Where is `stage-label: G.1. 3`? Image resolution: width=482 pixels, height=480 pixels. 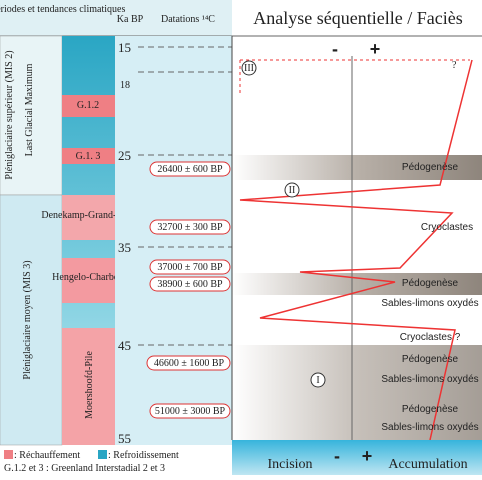
stage-label: G.1. 3 is located at coordinates (88, 156).